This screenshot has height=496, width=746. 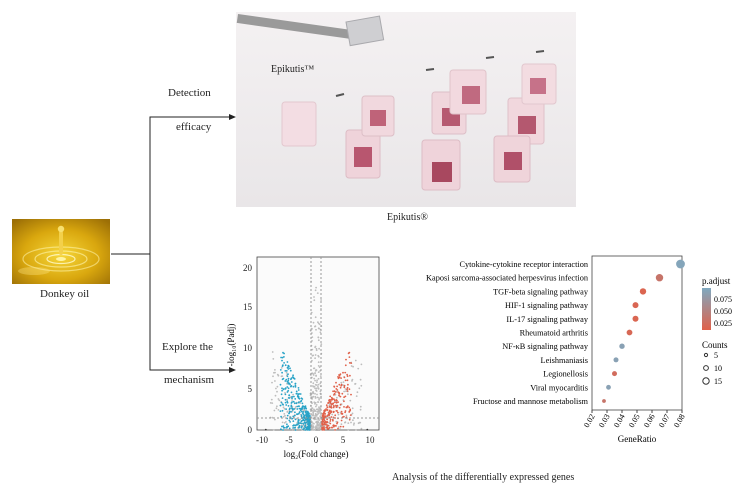 What do you see at coordinates (664, 421) in the screenshot?
I see `gene-ratio-tick-label: 0.07` at bounding box center [664, 421].